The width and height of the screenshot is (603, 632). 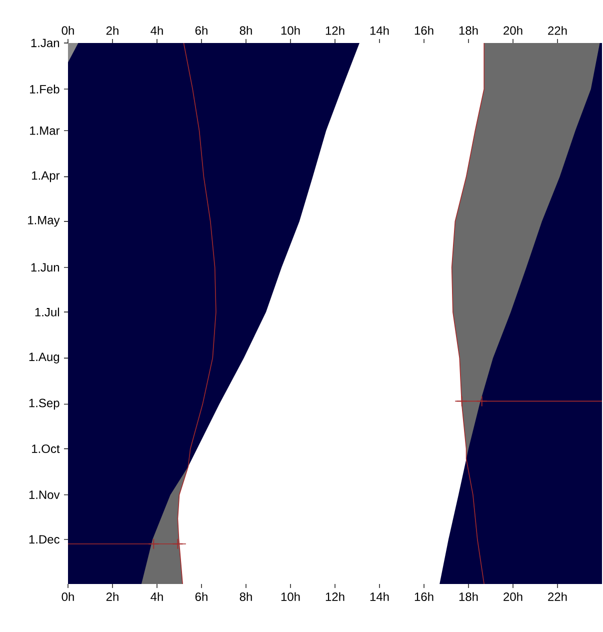 I want to click on x-tick-label: 22h, so click(x=557, y=596).